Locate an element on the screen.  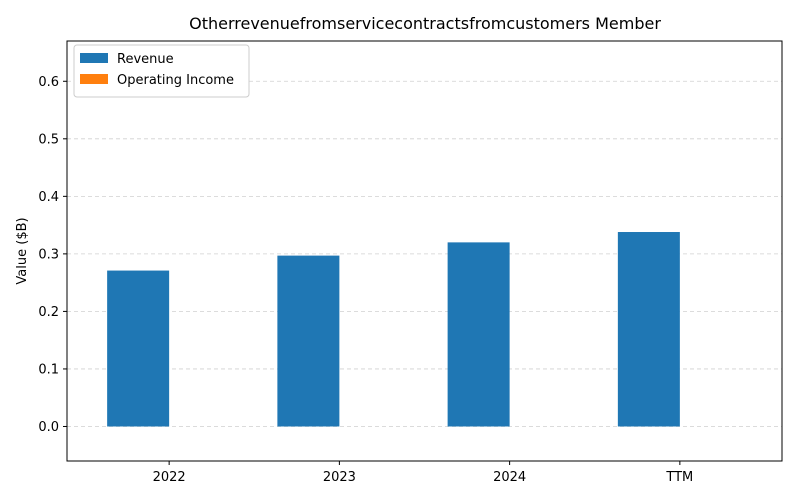
y-tick-label: 0.0 is located at coordinates (48, 427).